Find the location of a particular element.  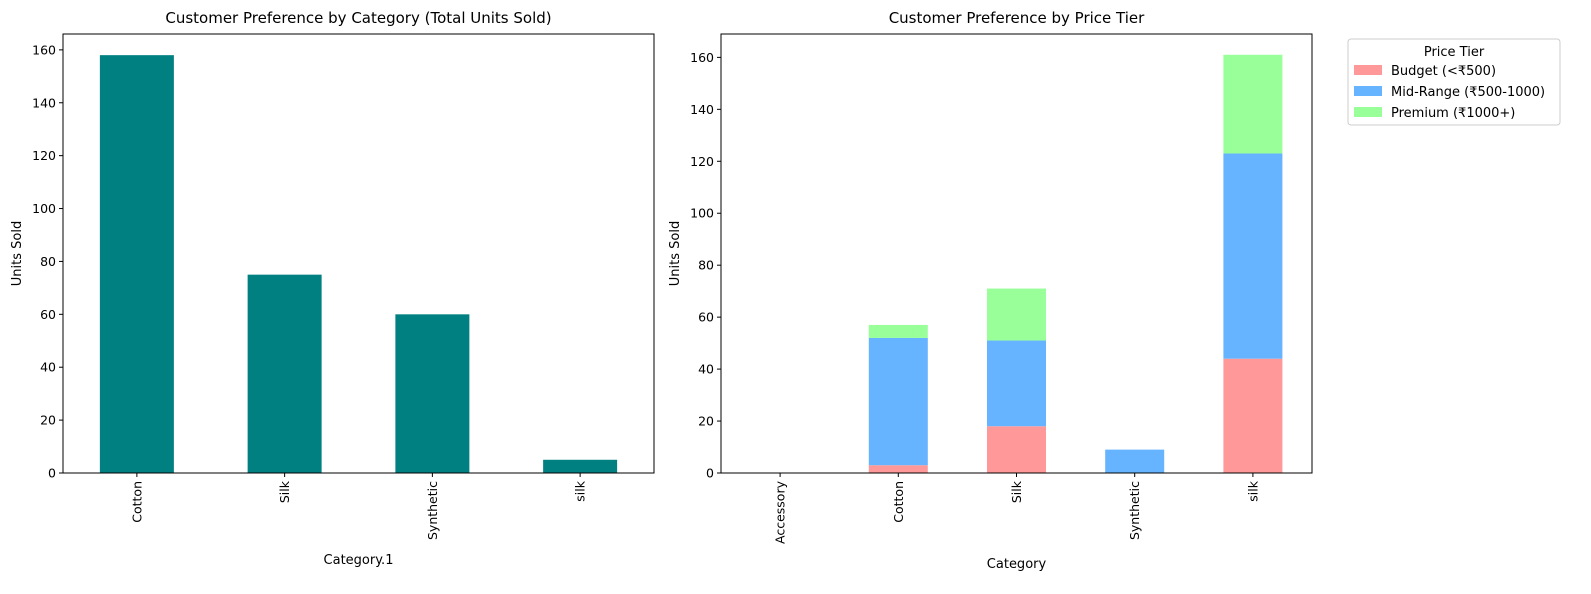

legend-box is located at coordinates (1454, 82).